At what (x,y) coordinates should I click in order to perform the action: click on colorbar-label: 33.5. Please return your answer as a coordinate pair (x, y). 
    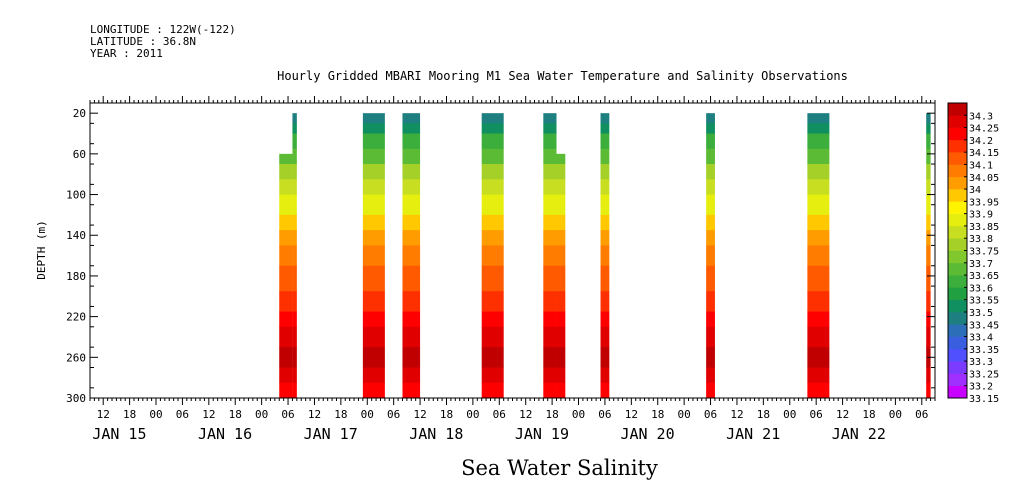
    Looking at the image, I should click on (981, 313).